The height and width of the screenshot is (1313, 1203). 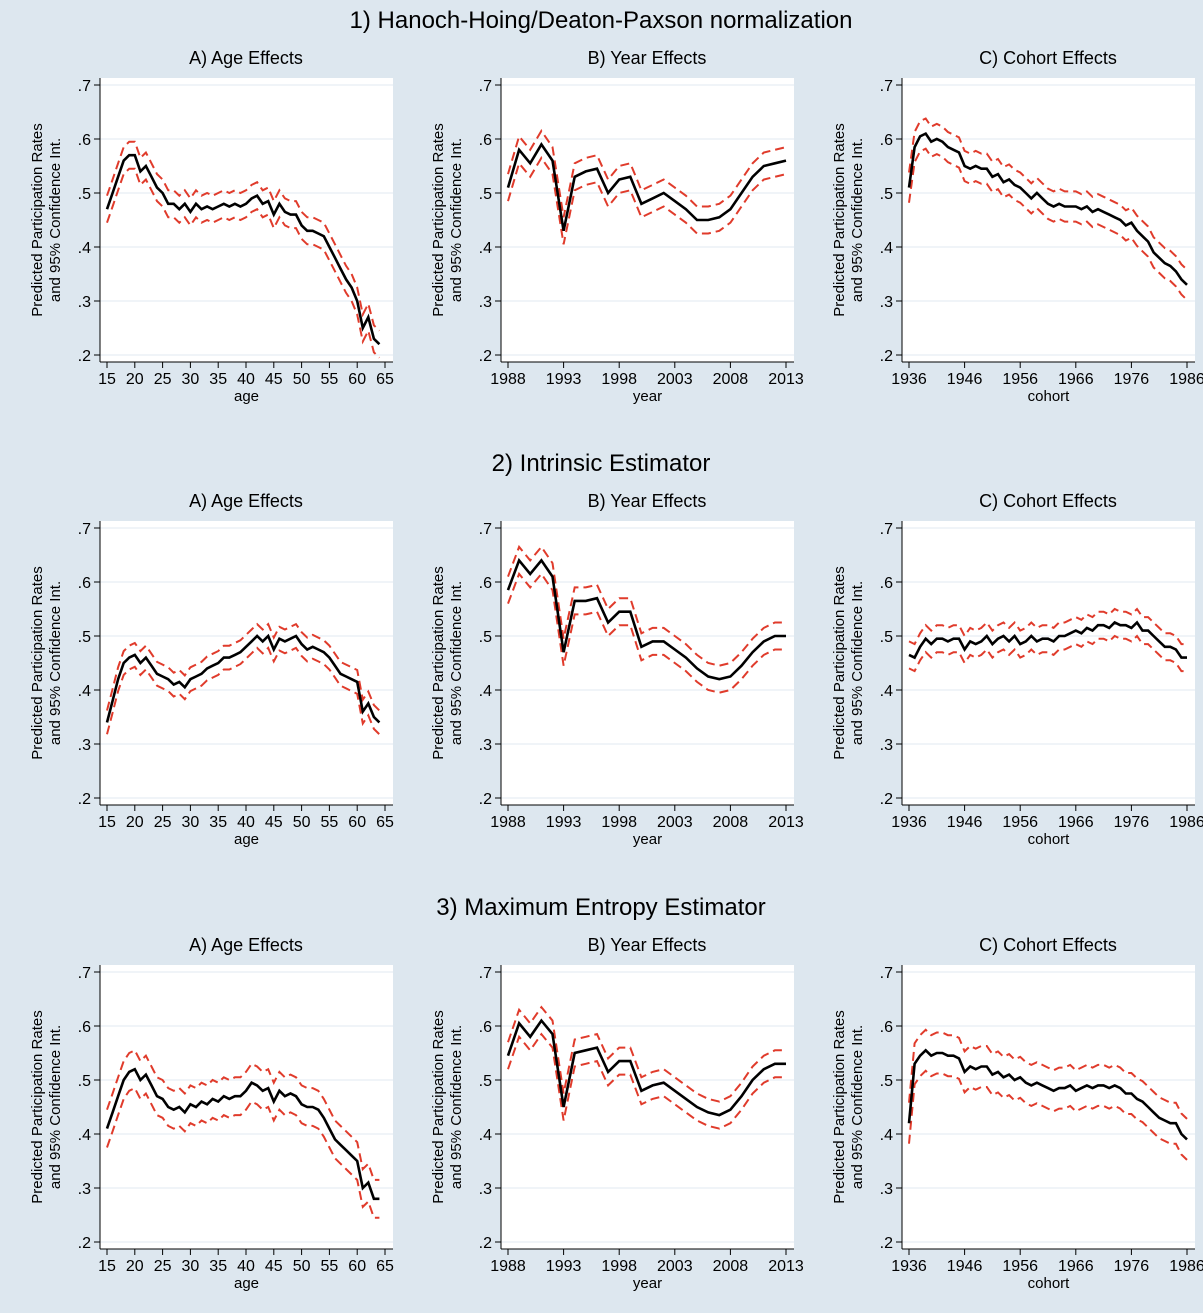 I want to click on x-tick-label: 1988, so click(x=508, y=1266).